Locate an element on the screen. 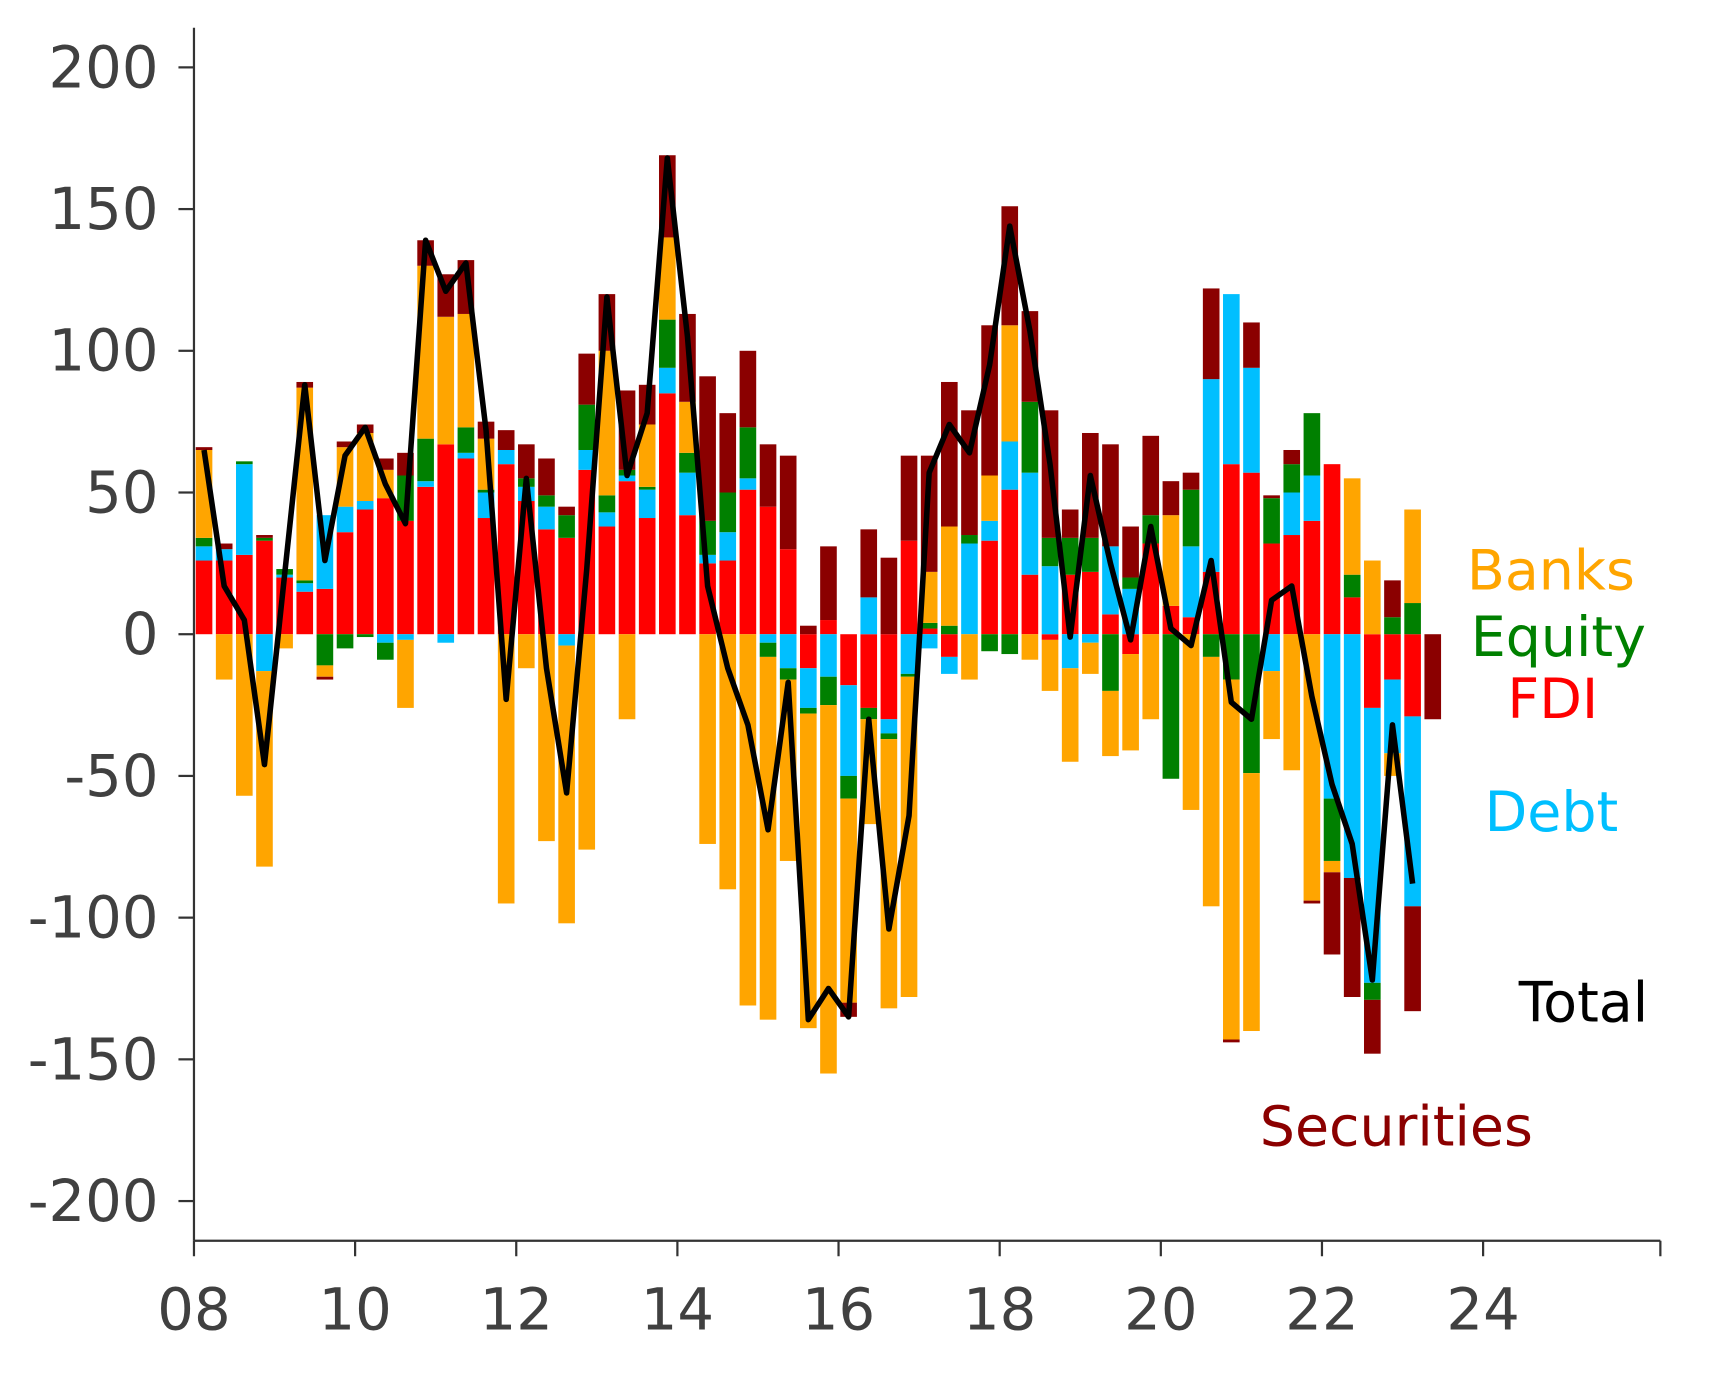  y-tick-label: 0 is located at coordinates (140, 634).